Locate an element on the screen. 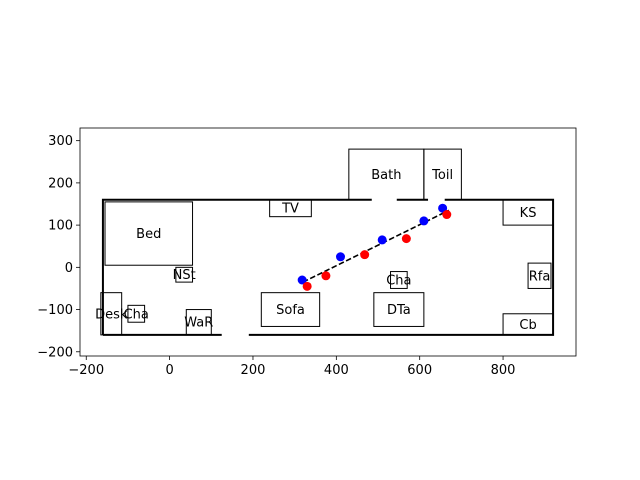  furniture-label: Bath is located at coordinates (386, 175).